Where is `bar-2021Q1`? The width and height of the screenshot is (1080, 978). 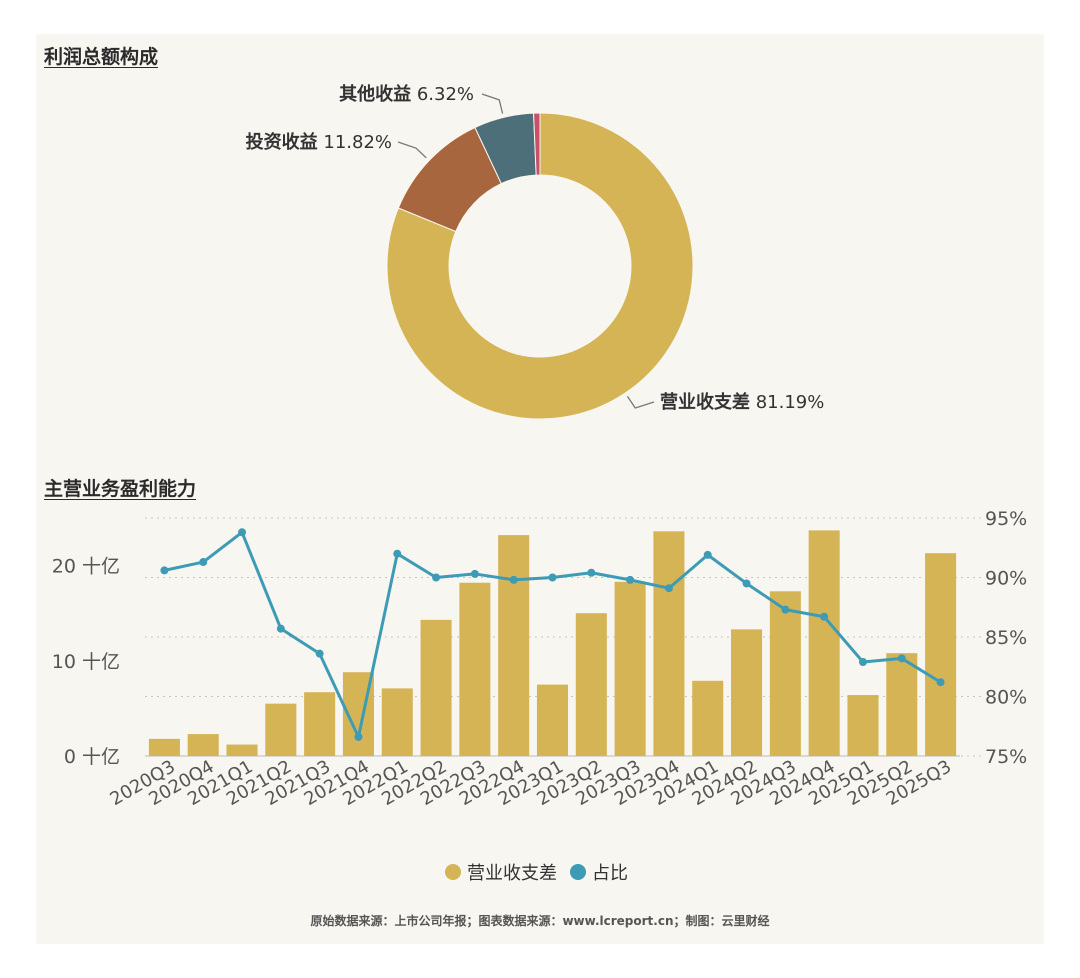 bar-2021Q1 is located at coordinates (242, 750).